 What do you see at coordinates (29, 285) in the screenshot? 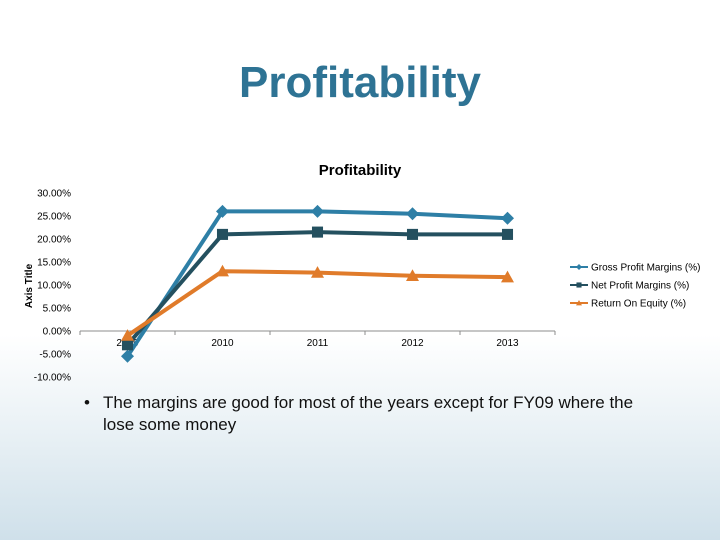
I see `y-axis-title: Axis Title` at bounding box center [29, 285].